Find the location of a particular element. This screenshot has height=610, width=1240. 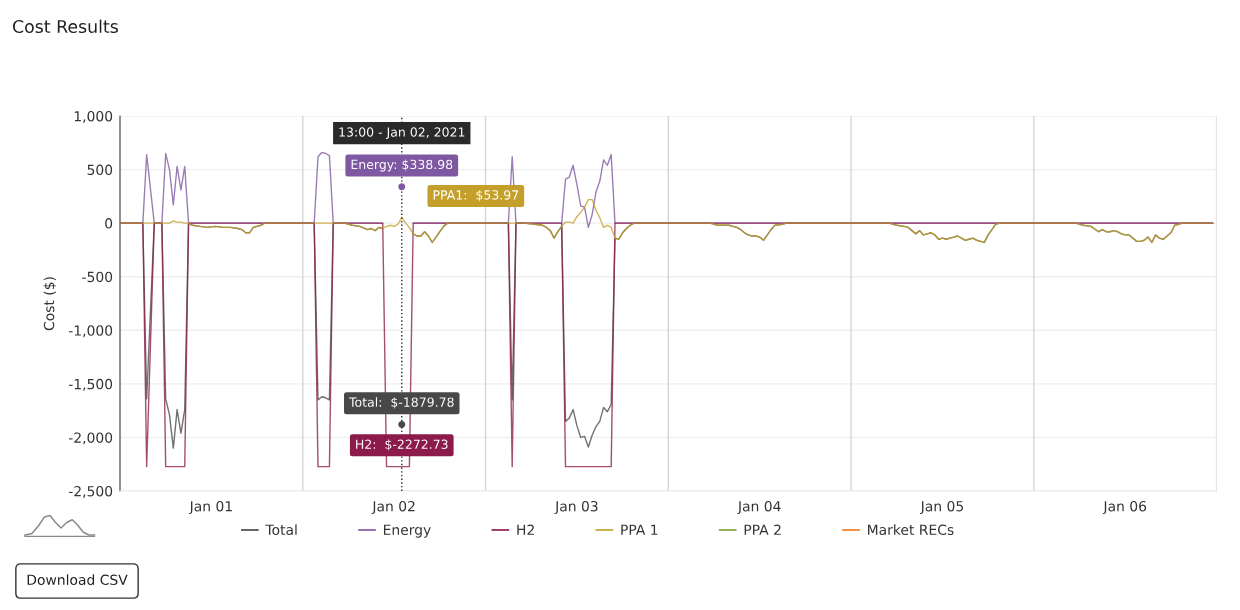

legend-label: PPA 1 is located at coordinates (639, 529).